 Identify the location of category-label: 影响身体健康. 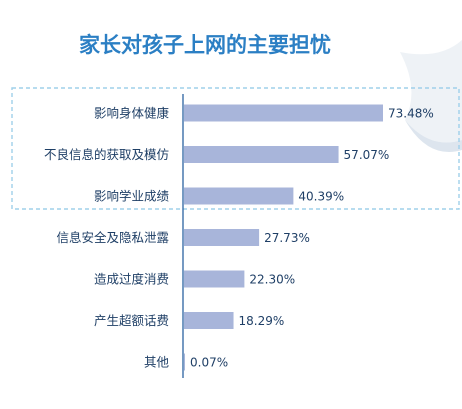
(132, 113).